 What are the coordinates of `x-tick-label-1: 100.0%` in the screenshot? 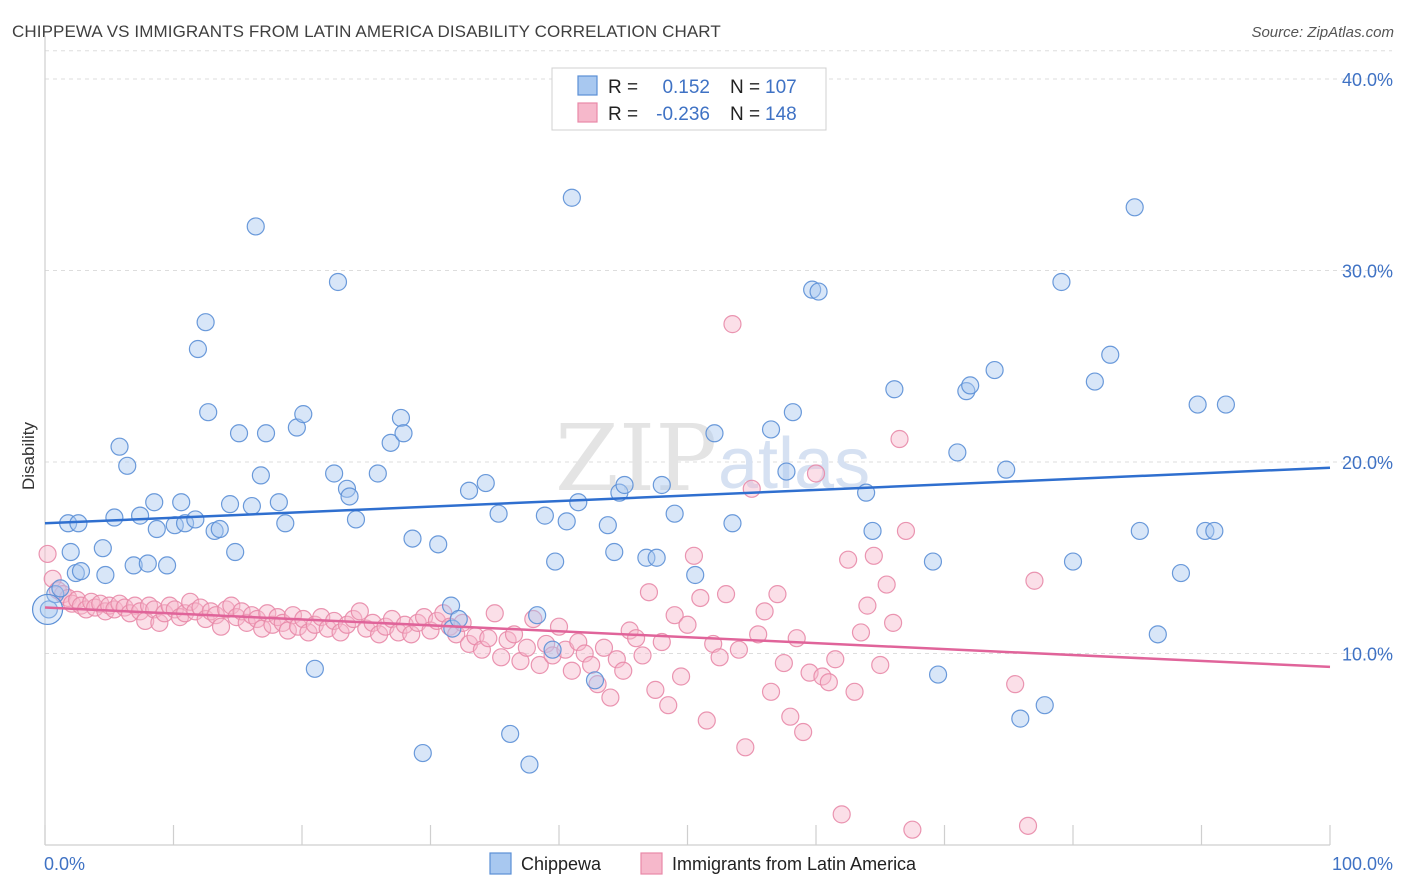 It's located at (1362, 864).